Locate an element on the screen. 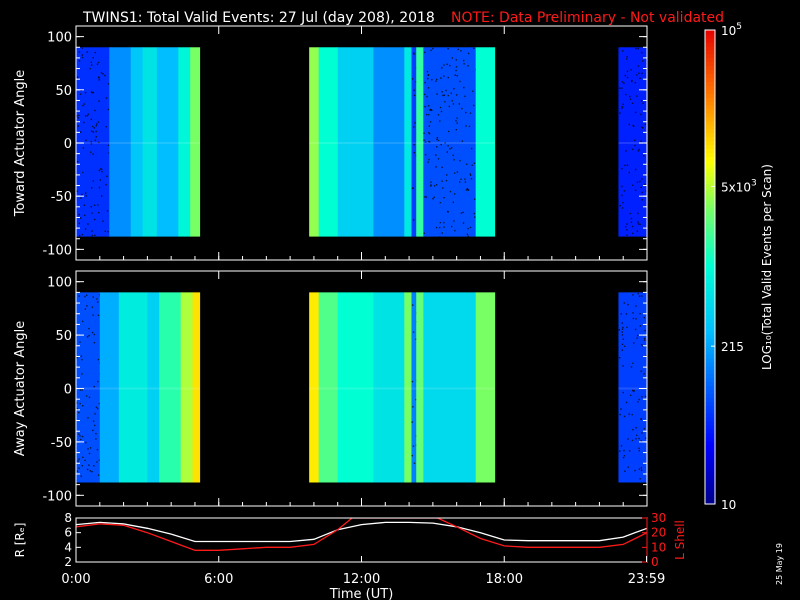 The image size is (800, 600). y-axis-label: Away Actuator Angle is located at coordinates (20, 388).